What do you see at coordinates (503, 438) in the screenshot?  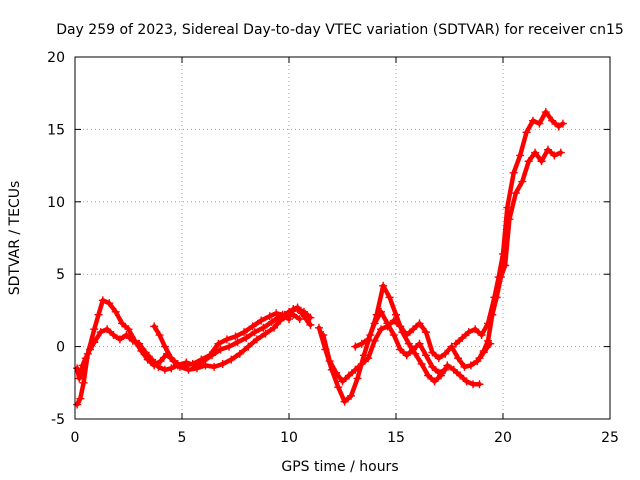 I see `x-tick-label: 20` at bounding box center [503, 438].